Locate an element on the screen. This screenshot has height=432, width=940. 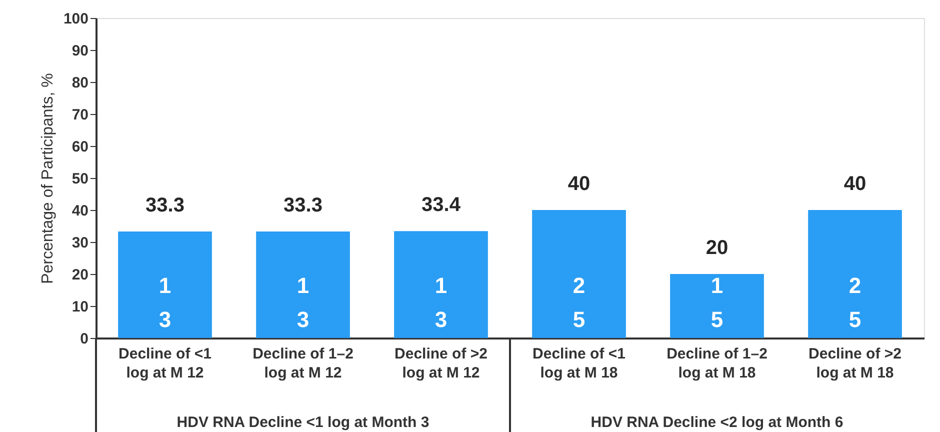
x-tick-label: Decline of <1 log at M 12 is located at coordinates (165, 364).